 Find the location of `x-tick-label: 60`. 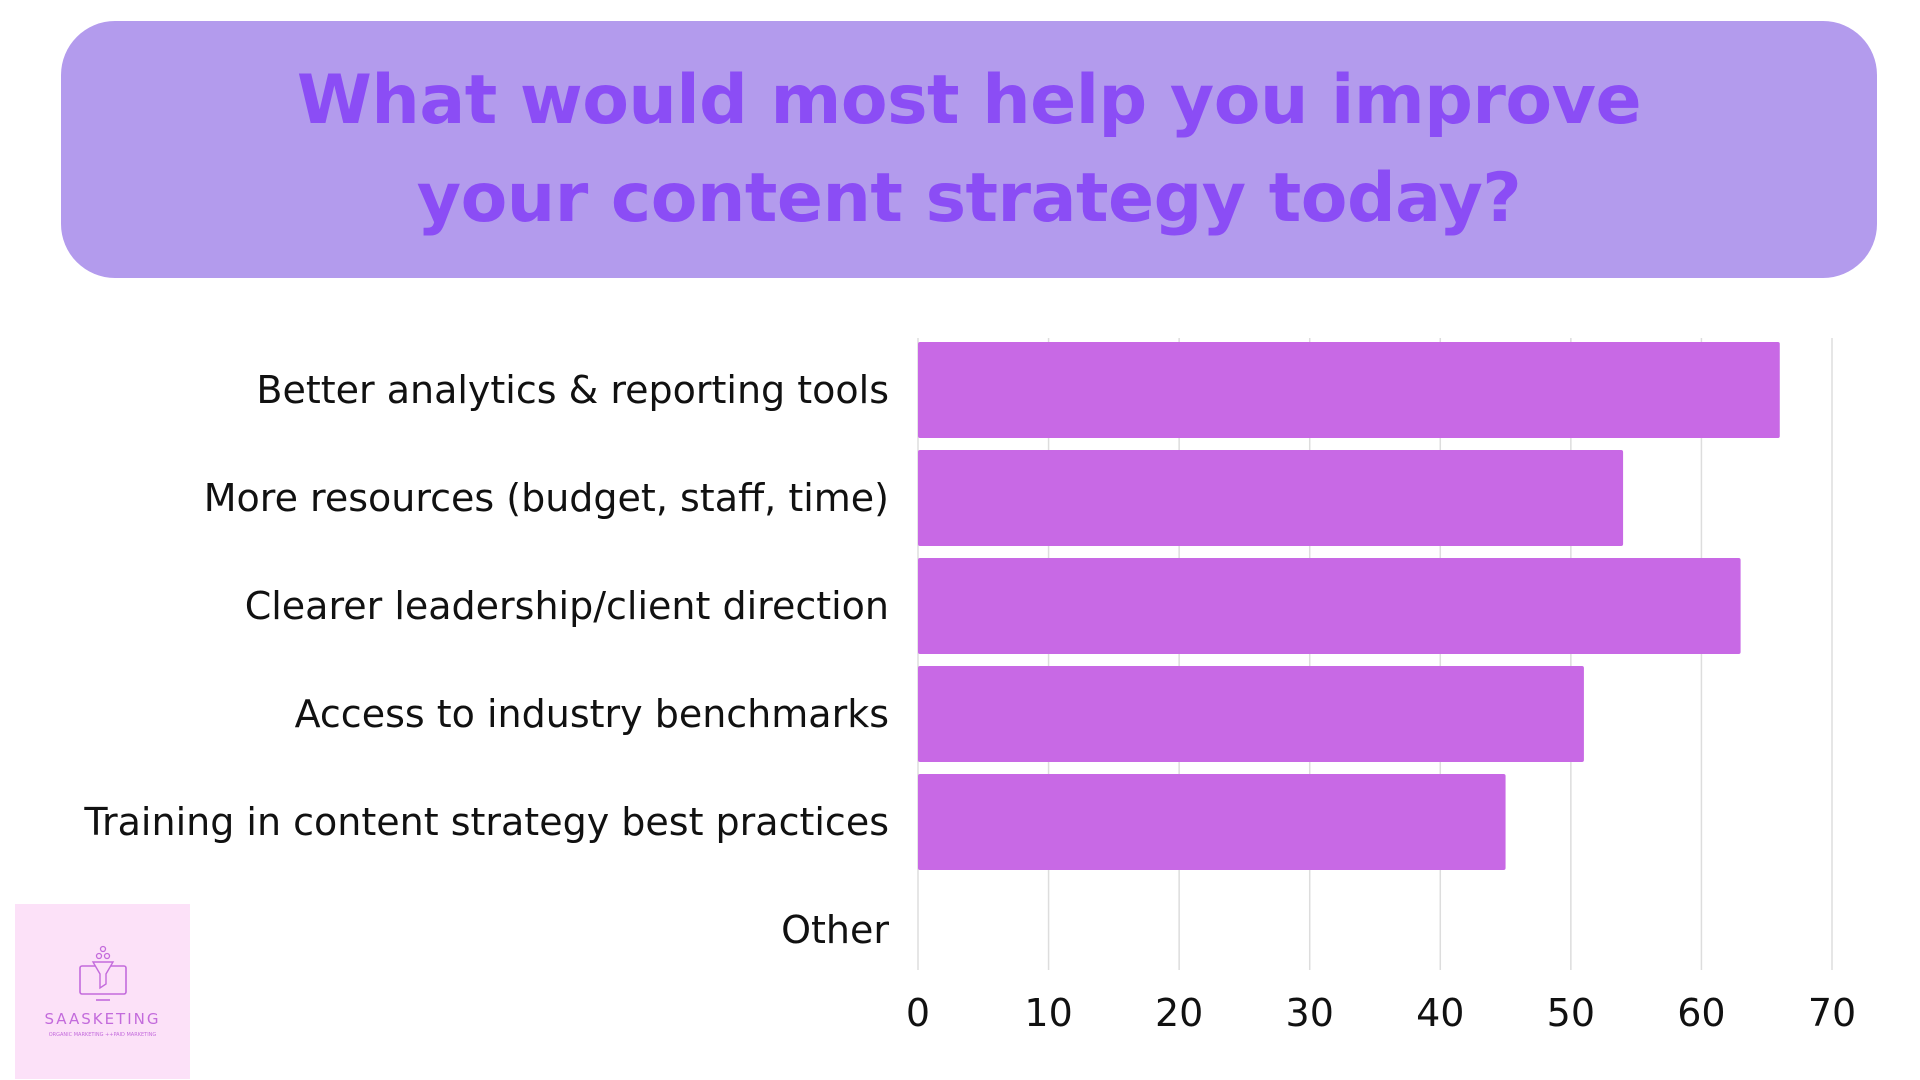

x-tick-label: 60 is located at coordinates (1701, 1013).